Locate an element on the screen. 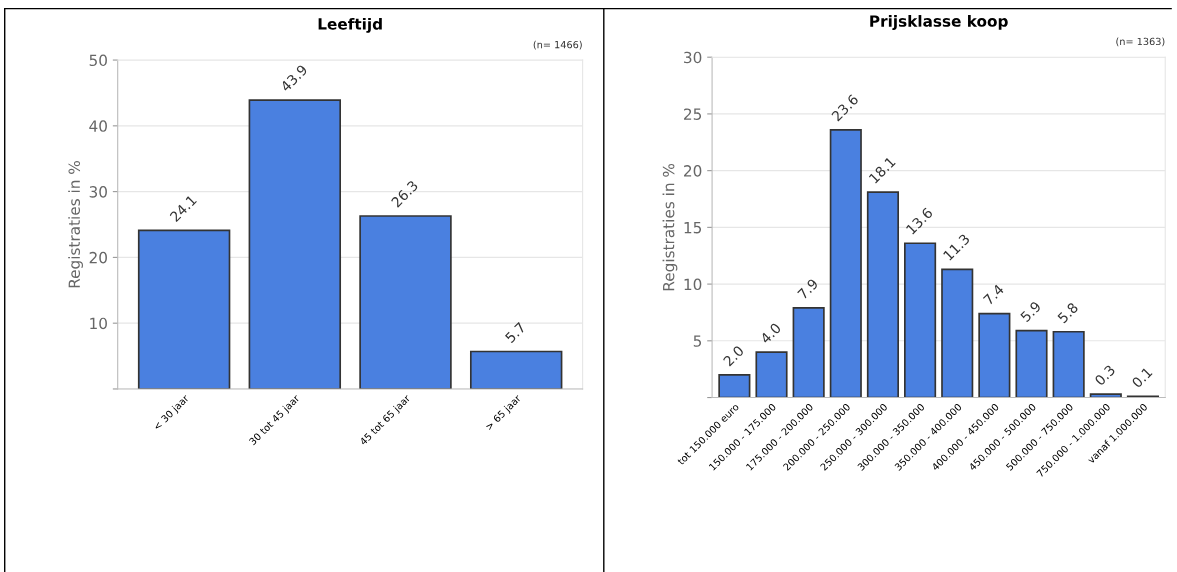 The height and width of the screenshot is (572, 1177). data-label: 0.1 is located at coordinates (1142, 377).